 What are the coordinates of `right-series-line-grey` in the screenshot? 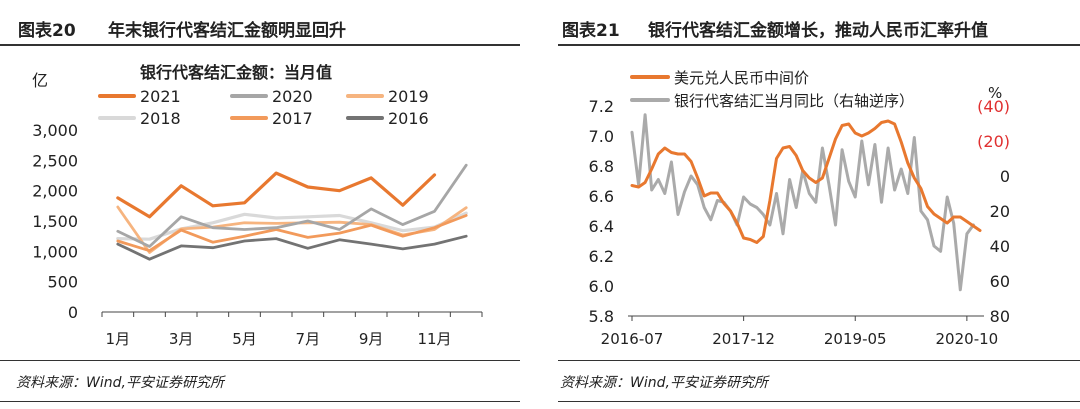 It's located at (802, 202).